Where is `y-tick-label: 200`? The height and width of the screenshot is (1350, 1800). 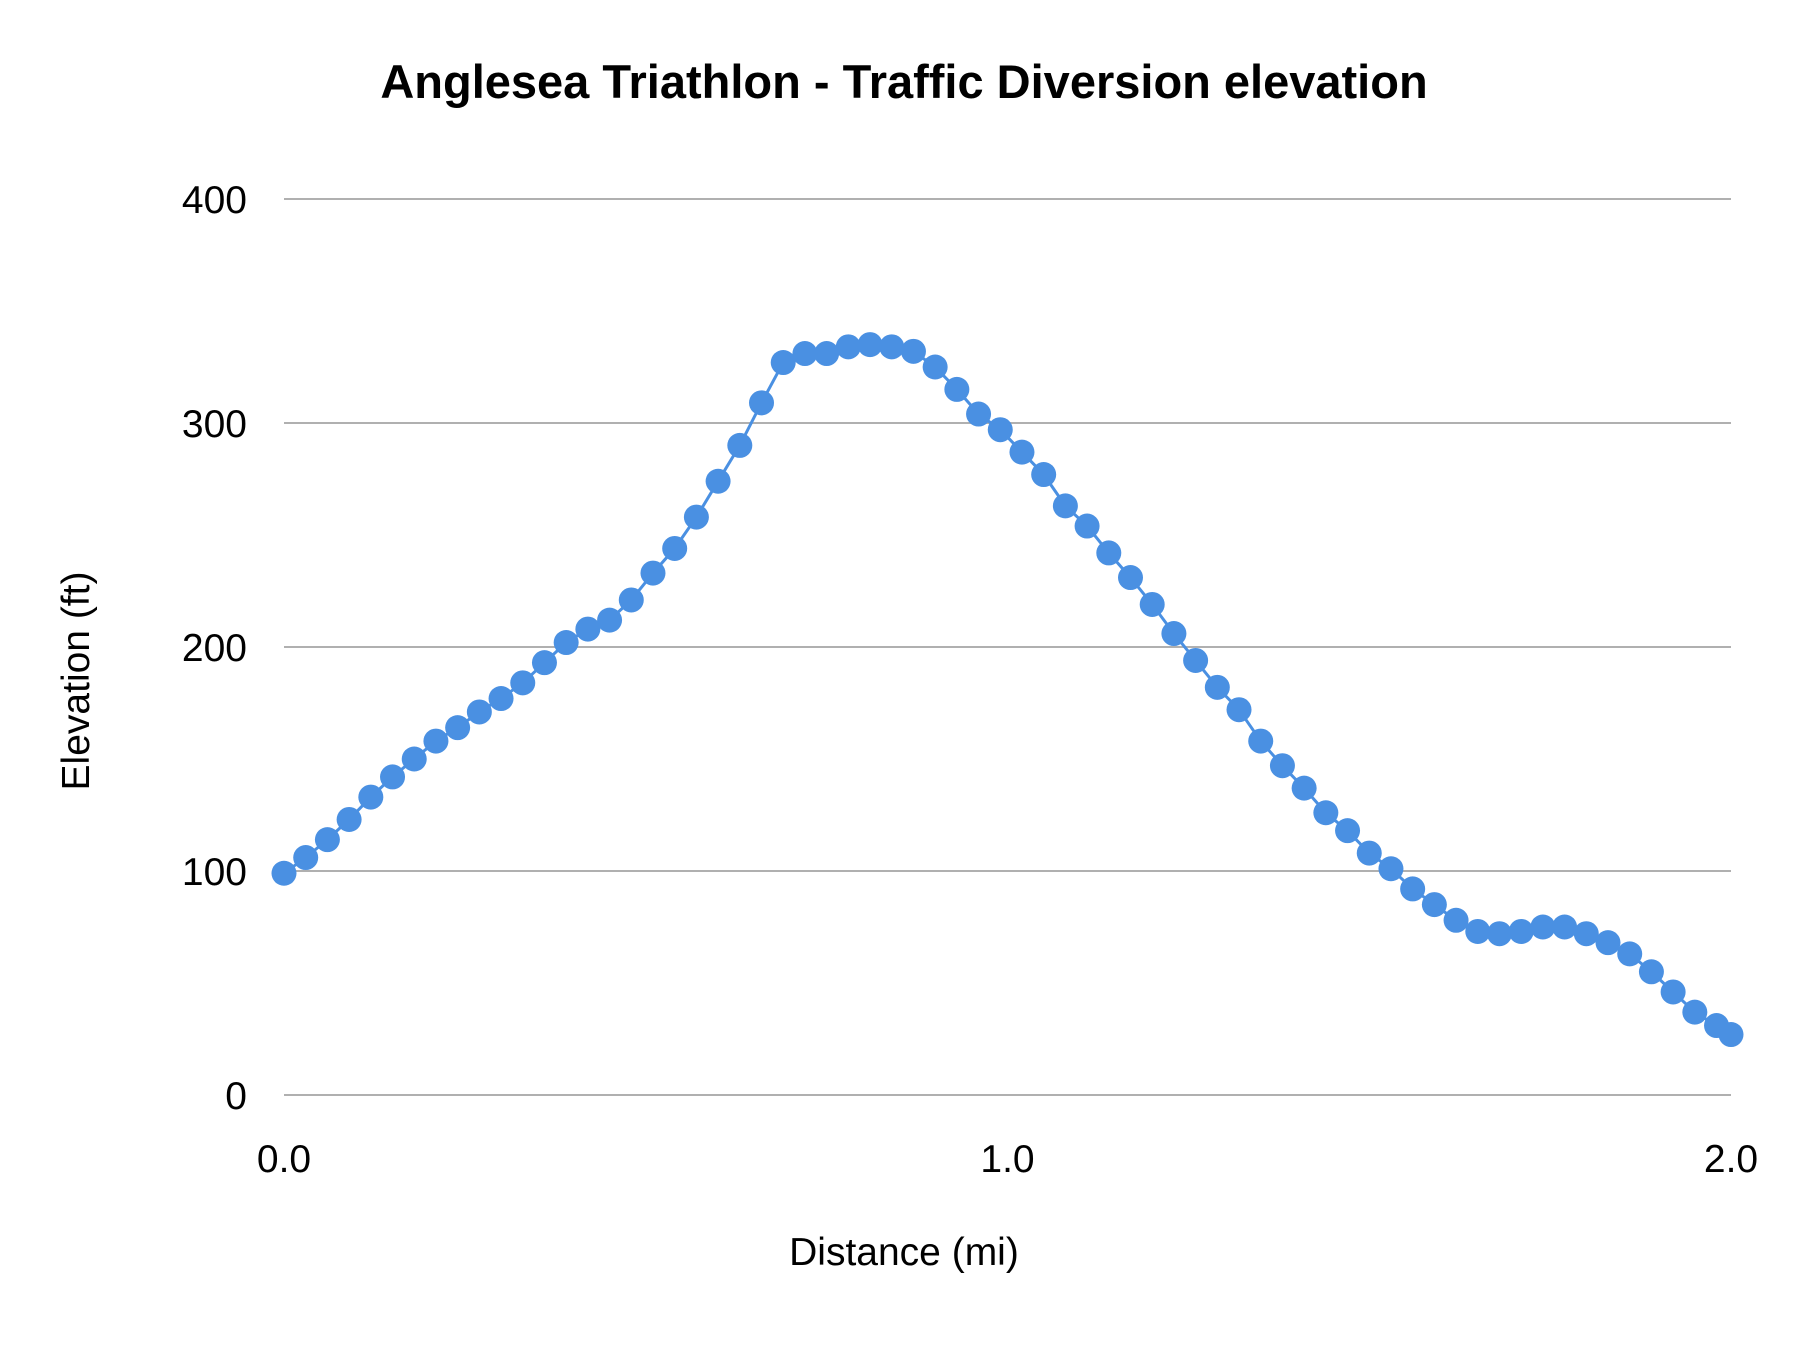 y-tick-label: 200 is located at coordinates (214, 648).